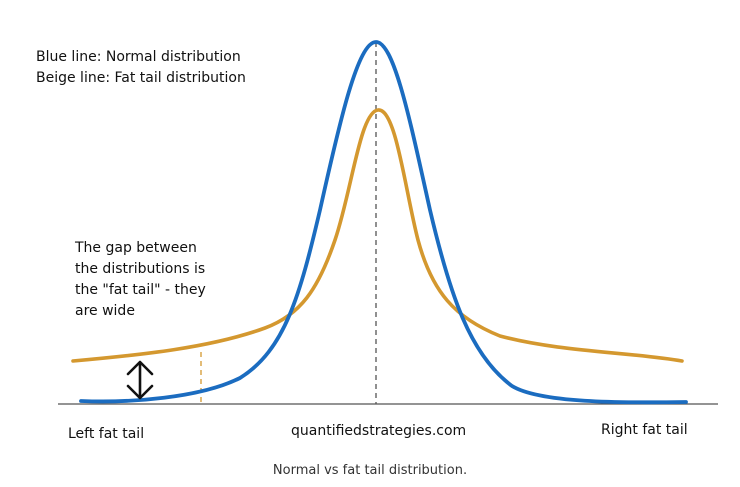  I want to click on gap-annotation-line: the distributions is, so click(140, 269).